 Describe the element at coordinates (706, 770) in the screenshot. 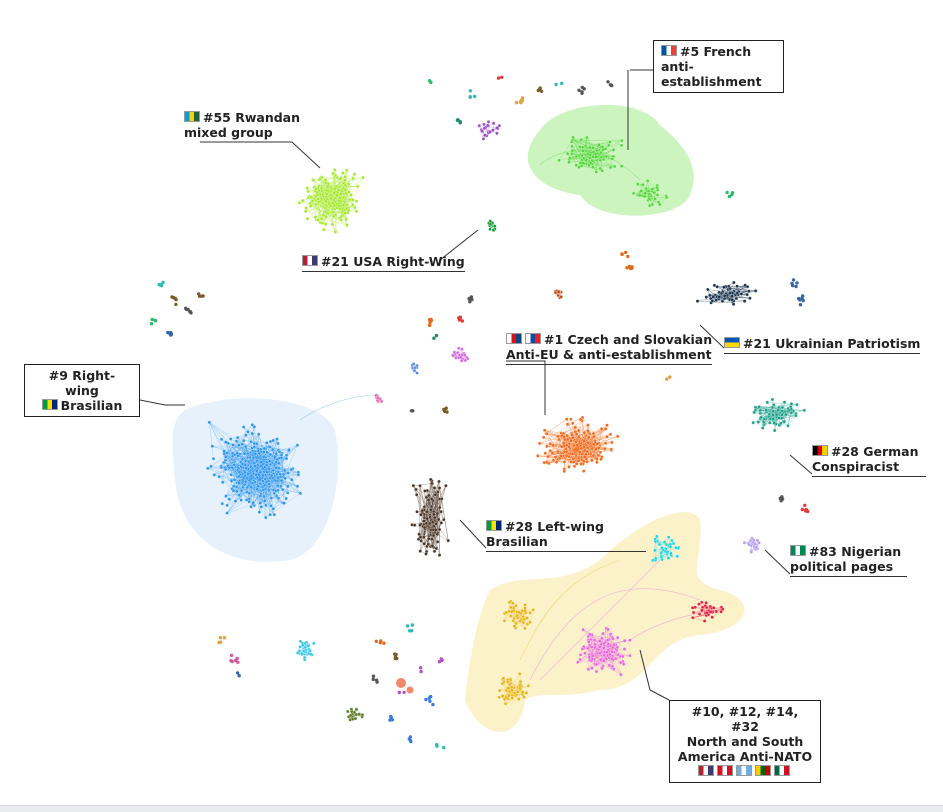

I see `country-flag-icon` at that location.